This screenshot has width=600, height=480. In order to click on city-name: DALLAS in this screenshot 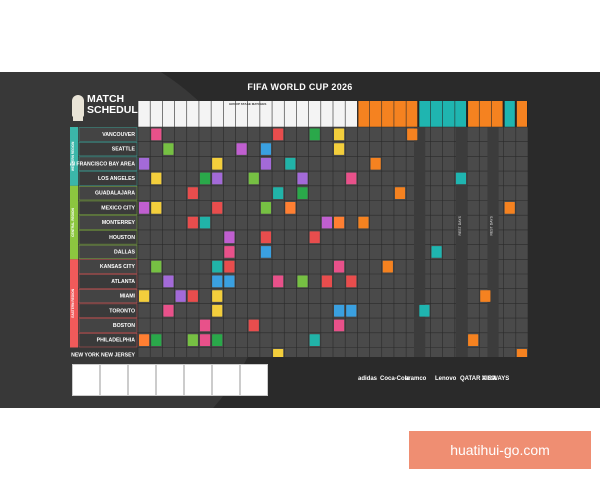, I will do `click(125, 252)`.